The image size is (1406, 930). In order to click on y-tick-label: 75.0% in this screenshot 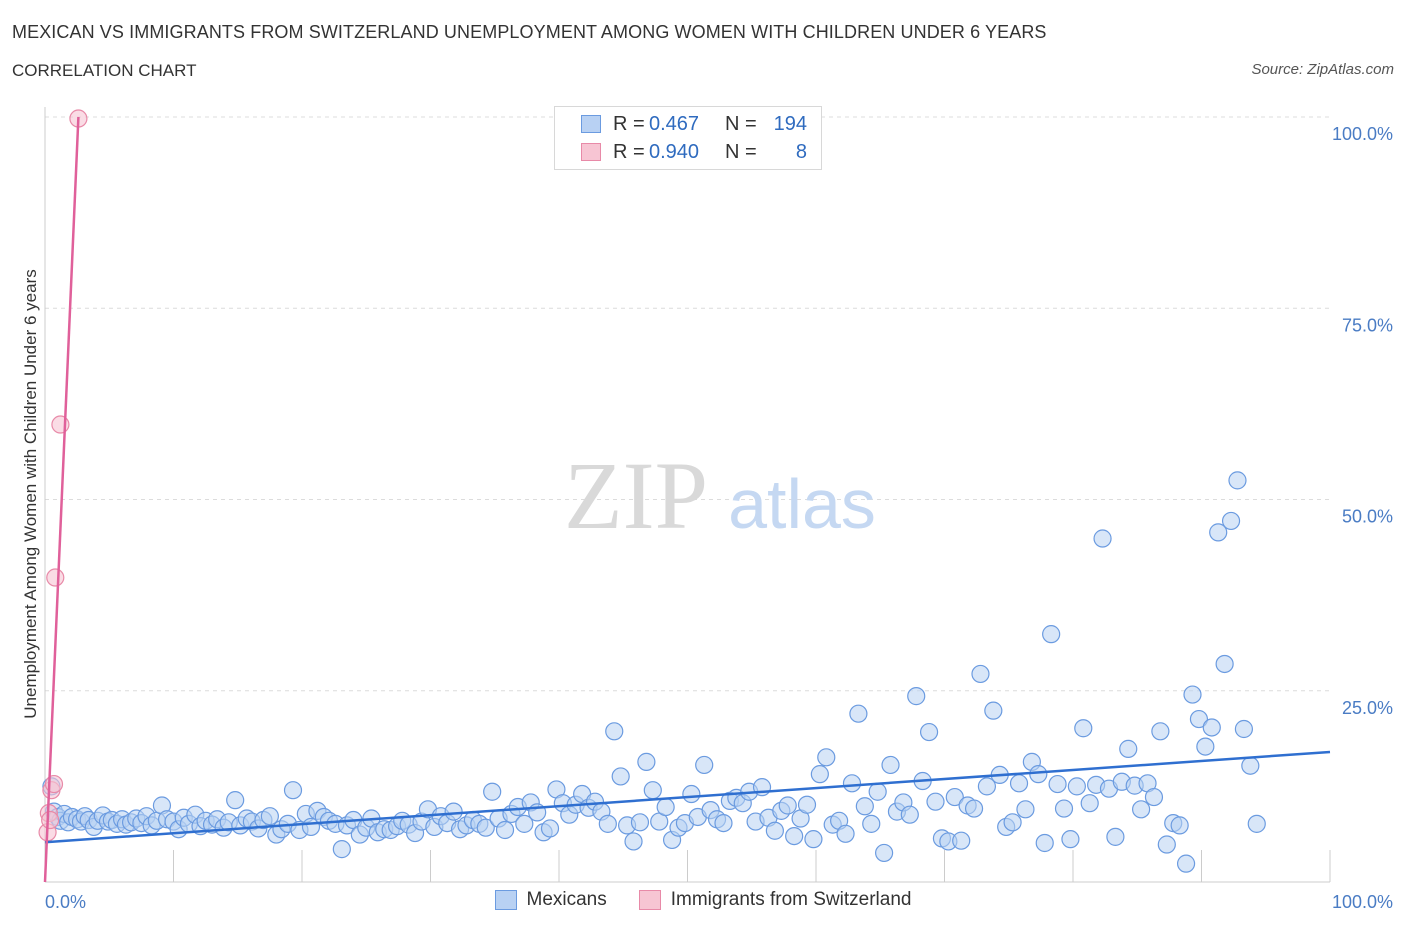, I will do `click(1367, 325)`.